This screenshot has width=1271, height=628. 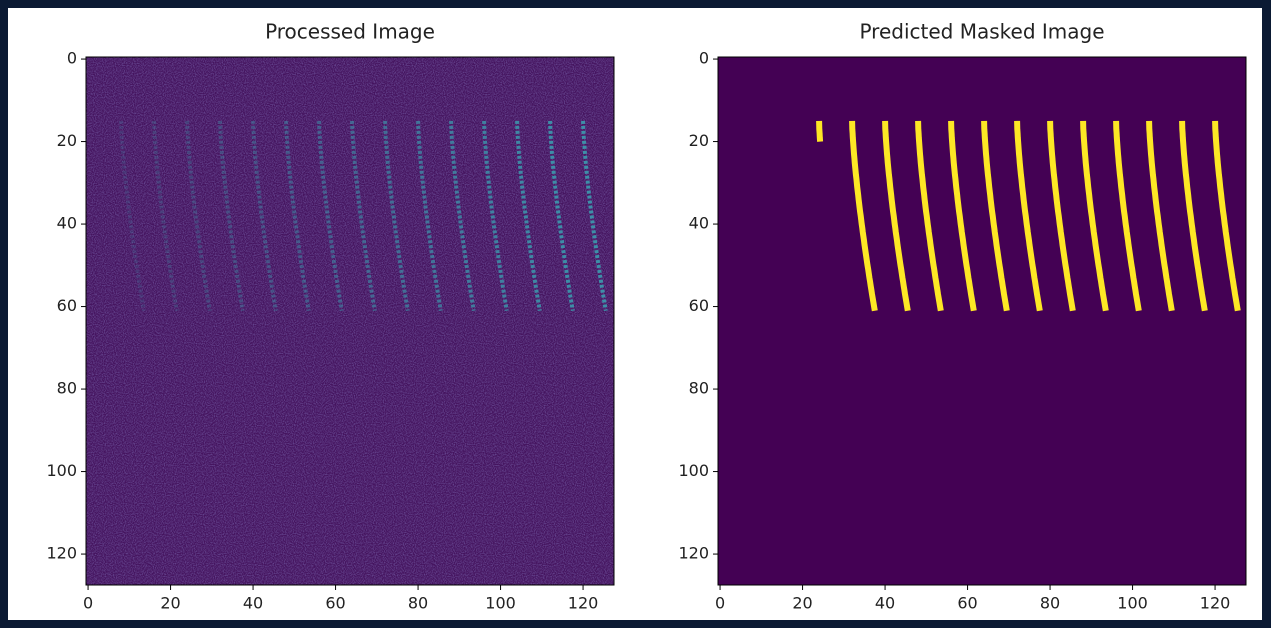 What do you see at coordinates (981, 32) in the screenshot?
I see `chart-title: Predicted Masked Image` at bounding box center [981, 32].